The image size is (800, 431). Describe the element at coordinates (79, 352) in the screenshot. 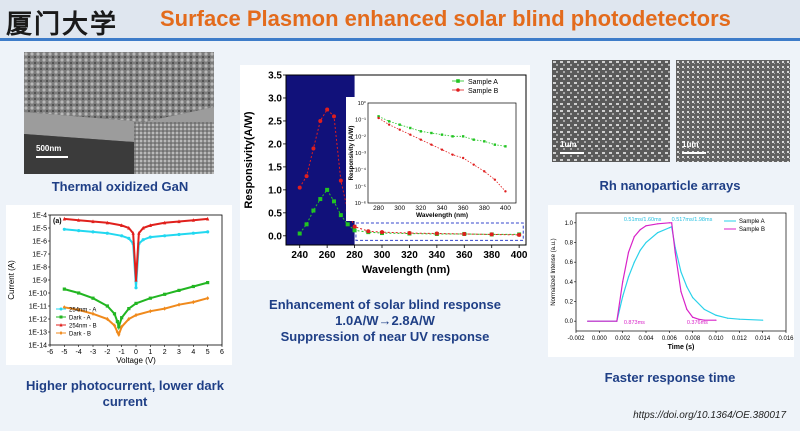

I see `x-tick-label: -4` at that location.